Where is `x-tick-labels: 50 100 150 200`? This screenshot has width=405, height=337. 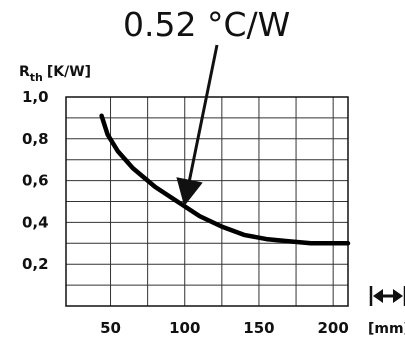
x-tick-labels: 50 100 150 200 is located at coordinates (224, 328).